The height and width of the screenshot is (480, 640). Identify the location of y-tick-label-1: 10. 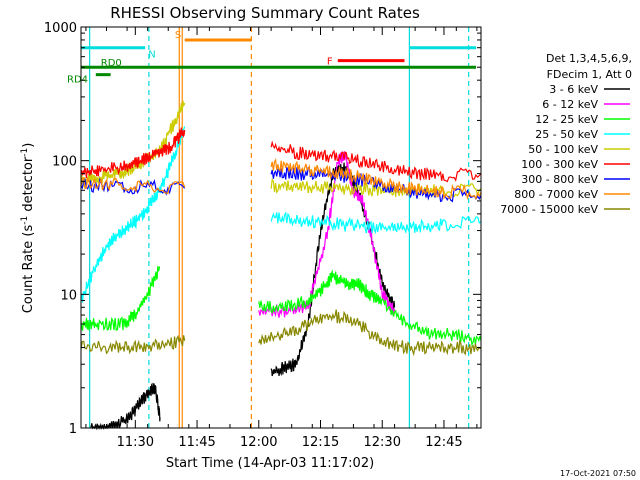
(68, 295).